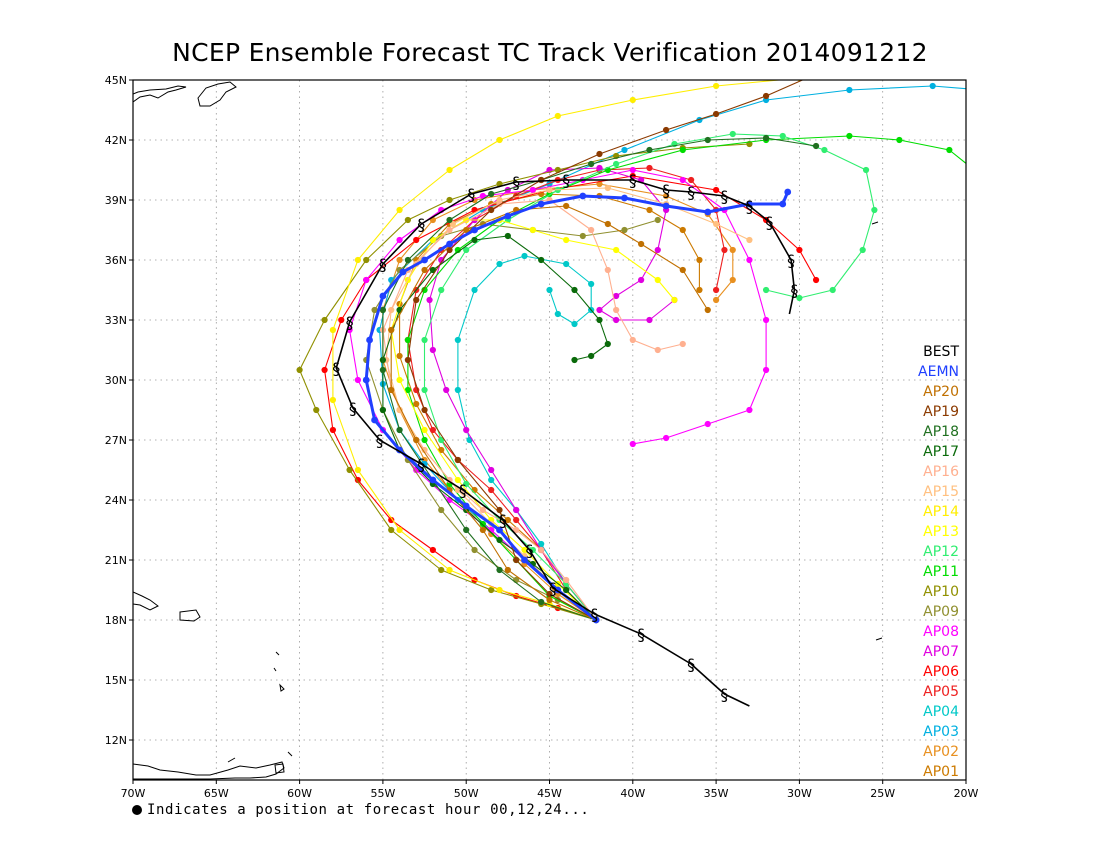 Image resolution: width=1100 pixels, height=850 pixels. Describe the element at coordinates (217, 94) in the screenshot. I see `coastline-newfoundland` at that location.